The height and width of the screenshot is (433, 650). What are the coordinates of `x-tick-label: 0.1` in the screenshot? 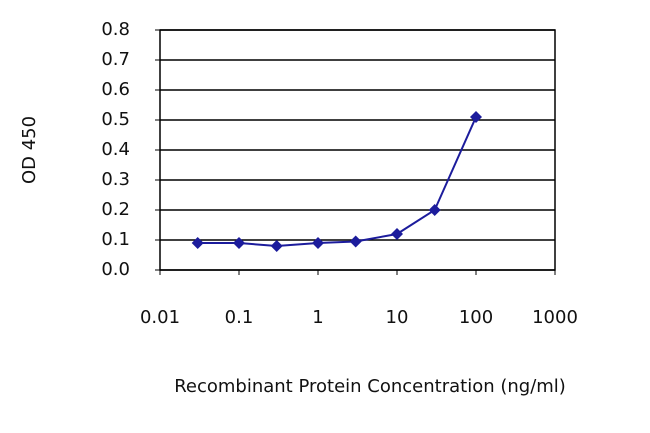 It's located at (239, 317).